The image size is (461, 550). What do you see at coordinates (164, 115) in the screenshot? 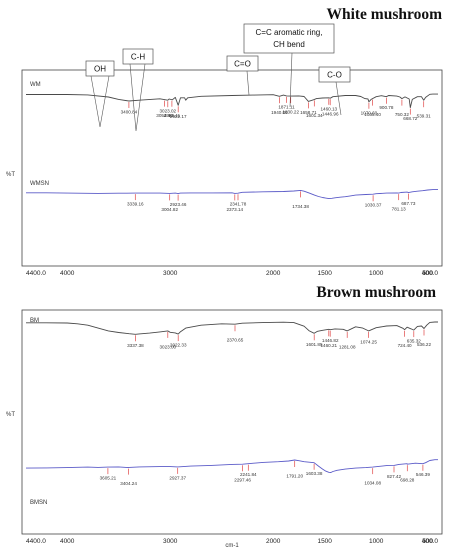
I see `peak-label-wm-3054-60: 3054.60` at bounding box center [164, 115].